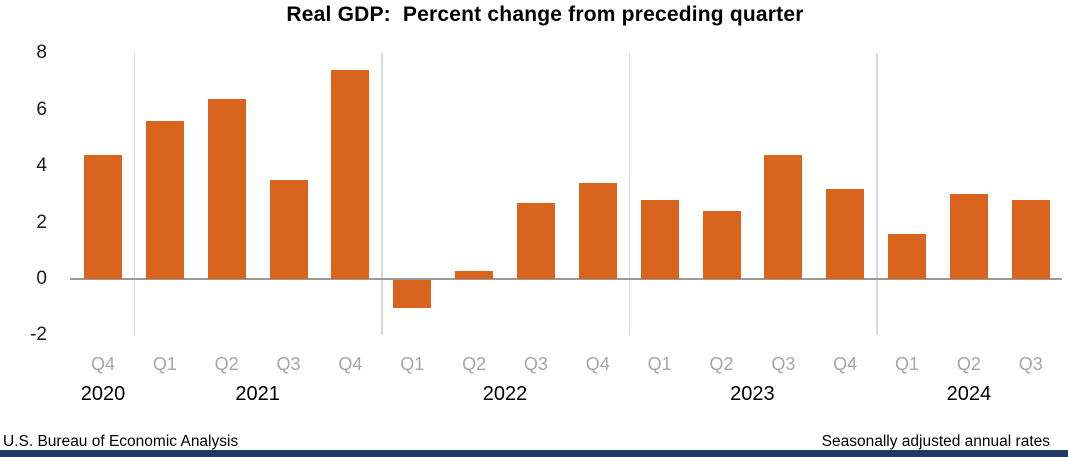 The width and height of the screenshot is (1068, 457). What do you see at coordinates (535, 240) in the screenshot?
I see `gdp-bar-q3-2022` at bounding box center [535, 240].